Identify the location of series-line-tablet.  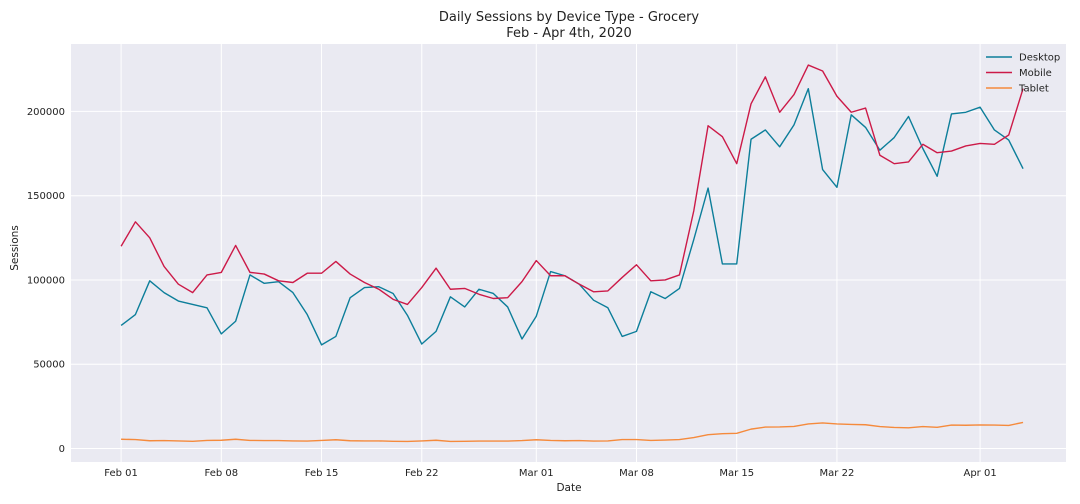
(572, 432).